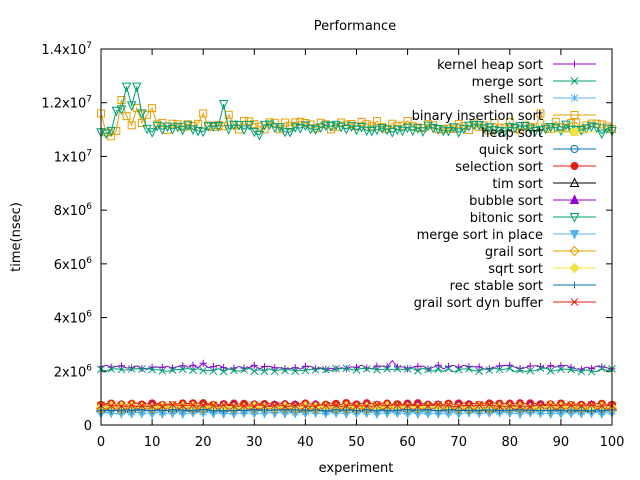 Image resolution: width=640 pixels, height=480 pixels. Describe the element at coordinates (514, 252) in the screenshot. I see `legend-label: grail sort` at that location.